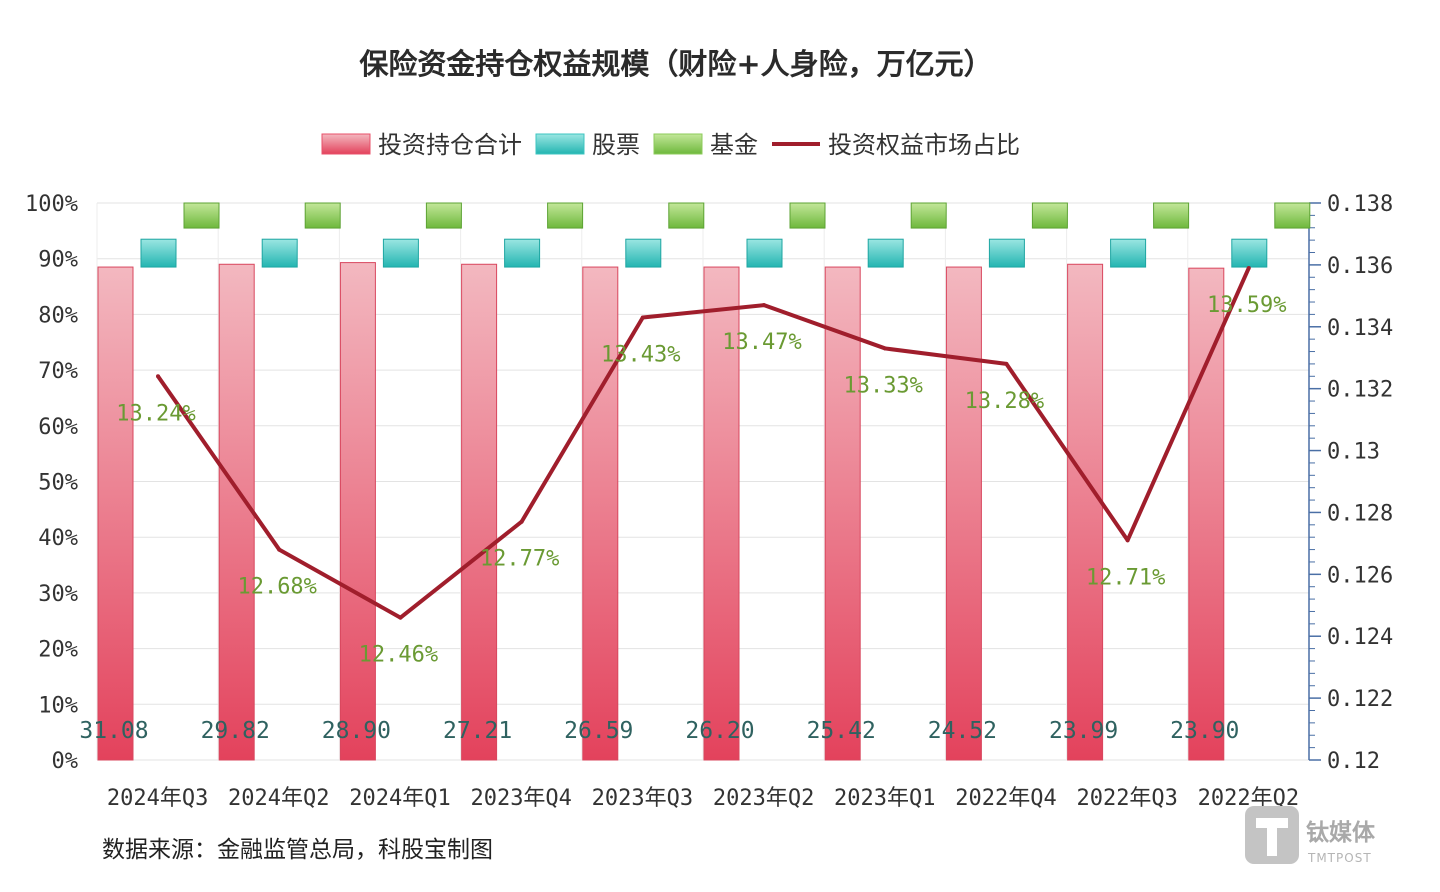 The height and width of the screenshot is (892, 1440). What do you see at coordinates (58, 260) in the screenshot?
I see `left-tick-label: 90%` at bounding box center [58, 260].